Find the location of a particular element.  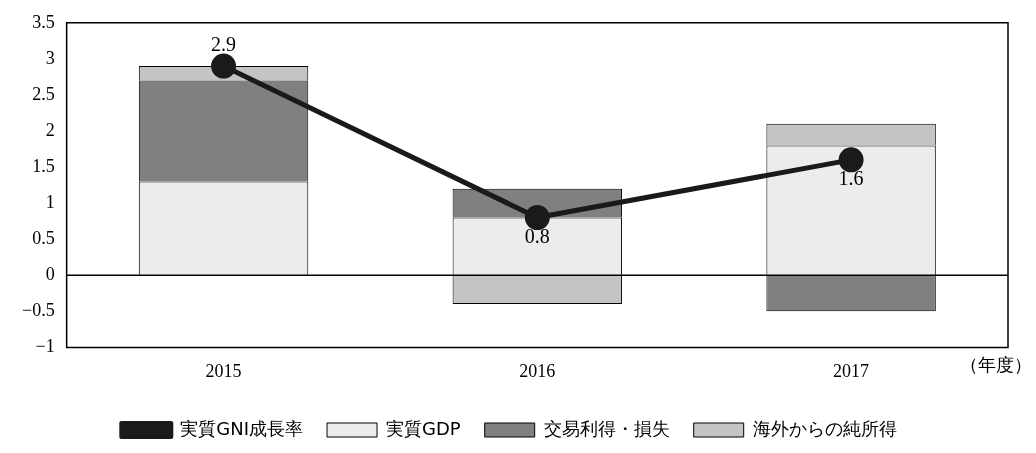

legend-label: 実質GNI成長率 is located at coordinates (242, 428).